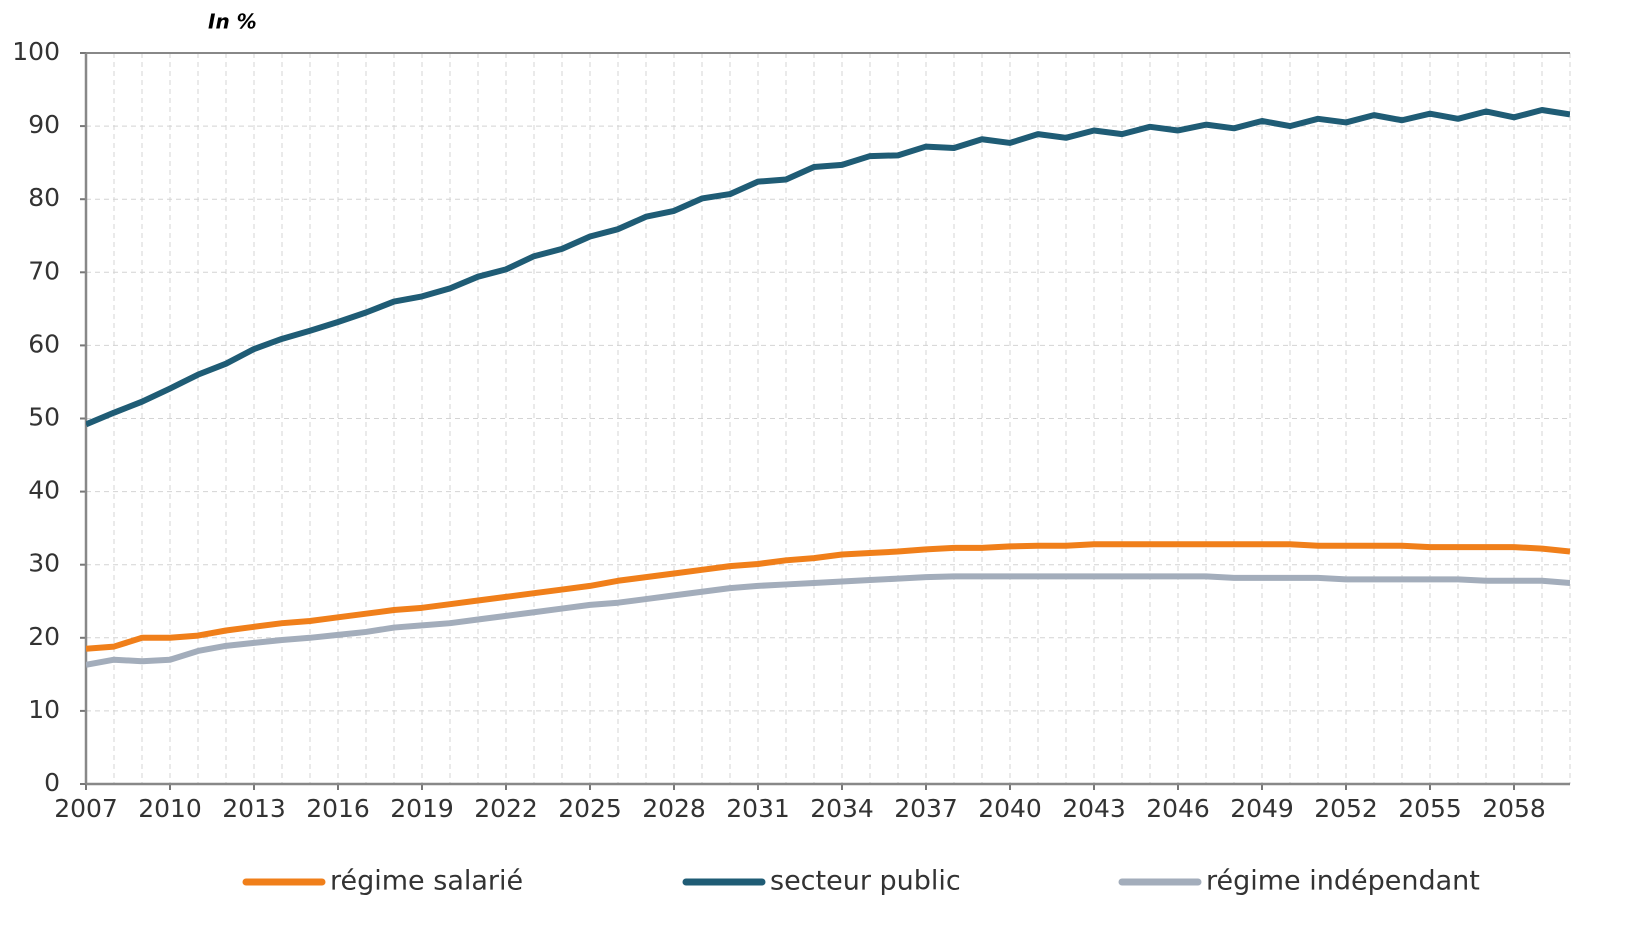 The height and width of the screenshot is (940, 1639). I want to click on y-tick-label: 60, so click(44, 343).